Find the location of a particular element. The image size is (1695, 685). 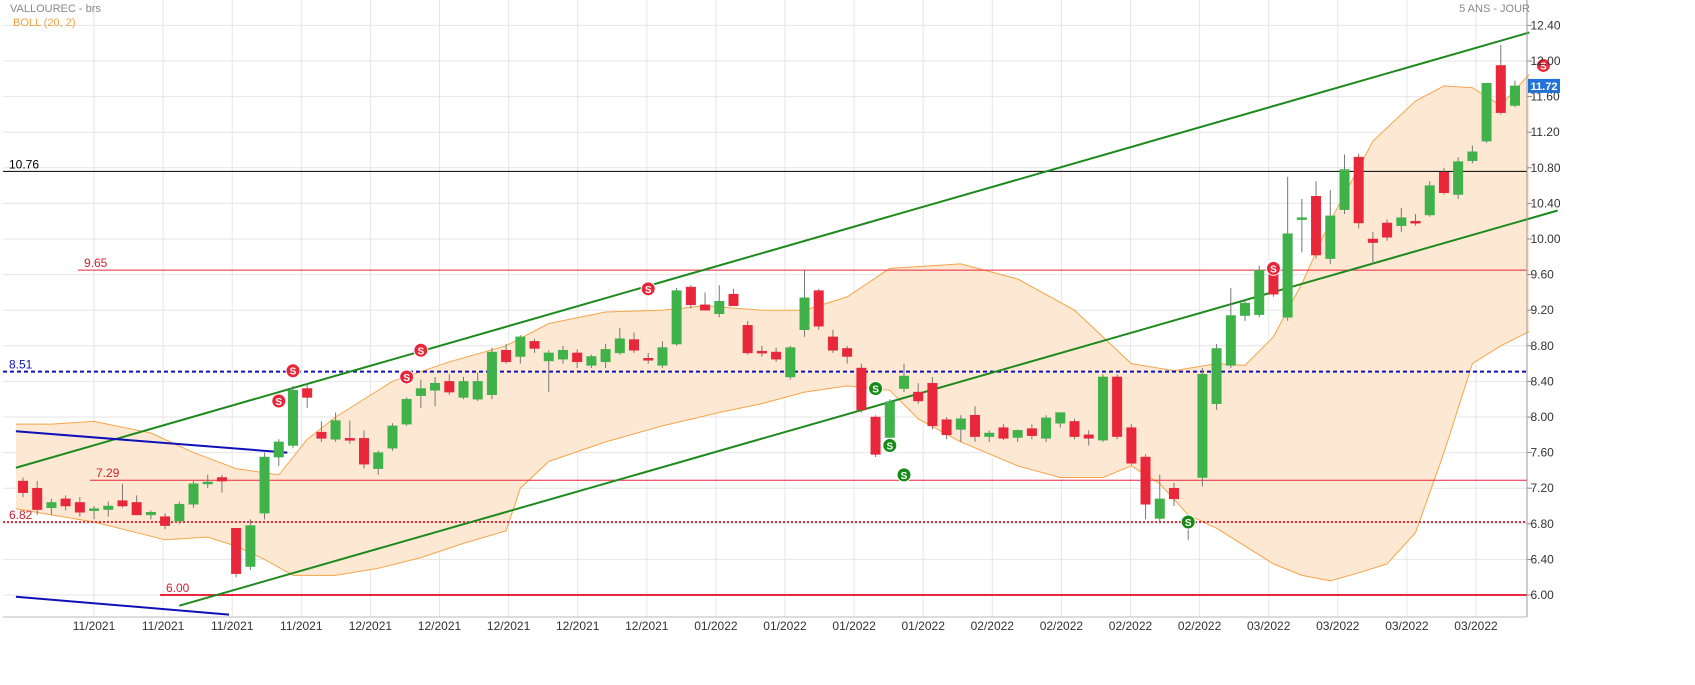

last-price-tag is located at coordinates (1544, 85).